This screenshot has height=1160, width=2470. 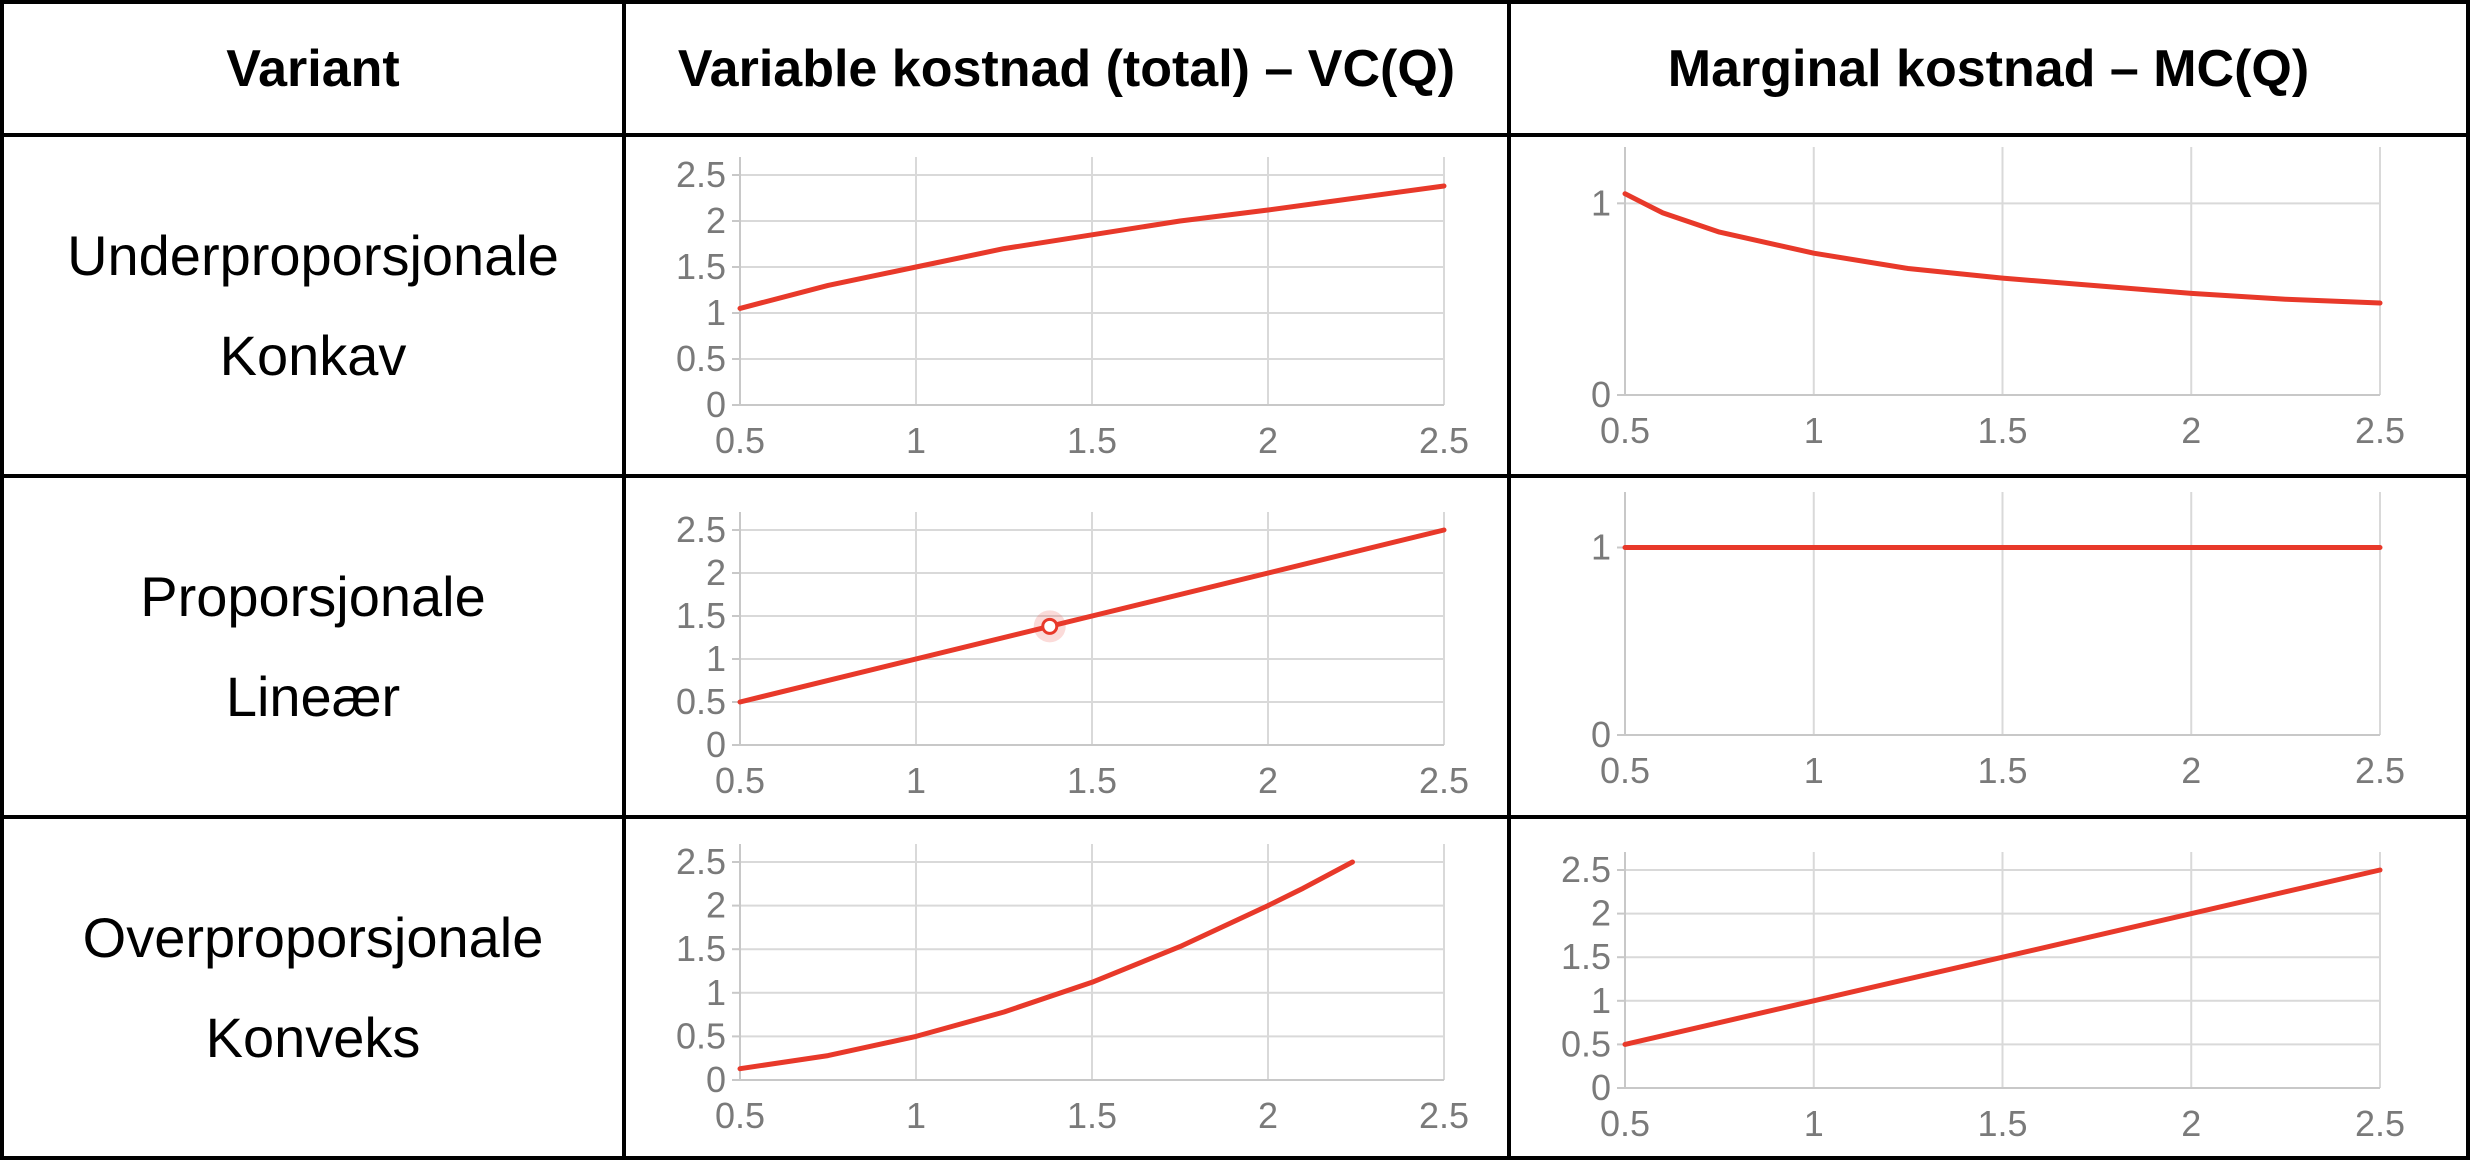 I want to click on vc-konveks-plot: 00.511.522.50.5 1 1.5 2 2.5, so click(x=1072, y=988).